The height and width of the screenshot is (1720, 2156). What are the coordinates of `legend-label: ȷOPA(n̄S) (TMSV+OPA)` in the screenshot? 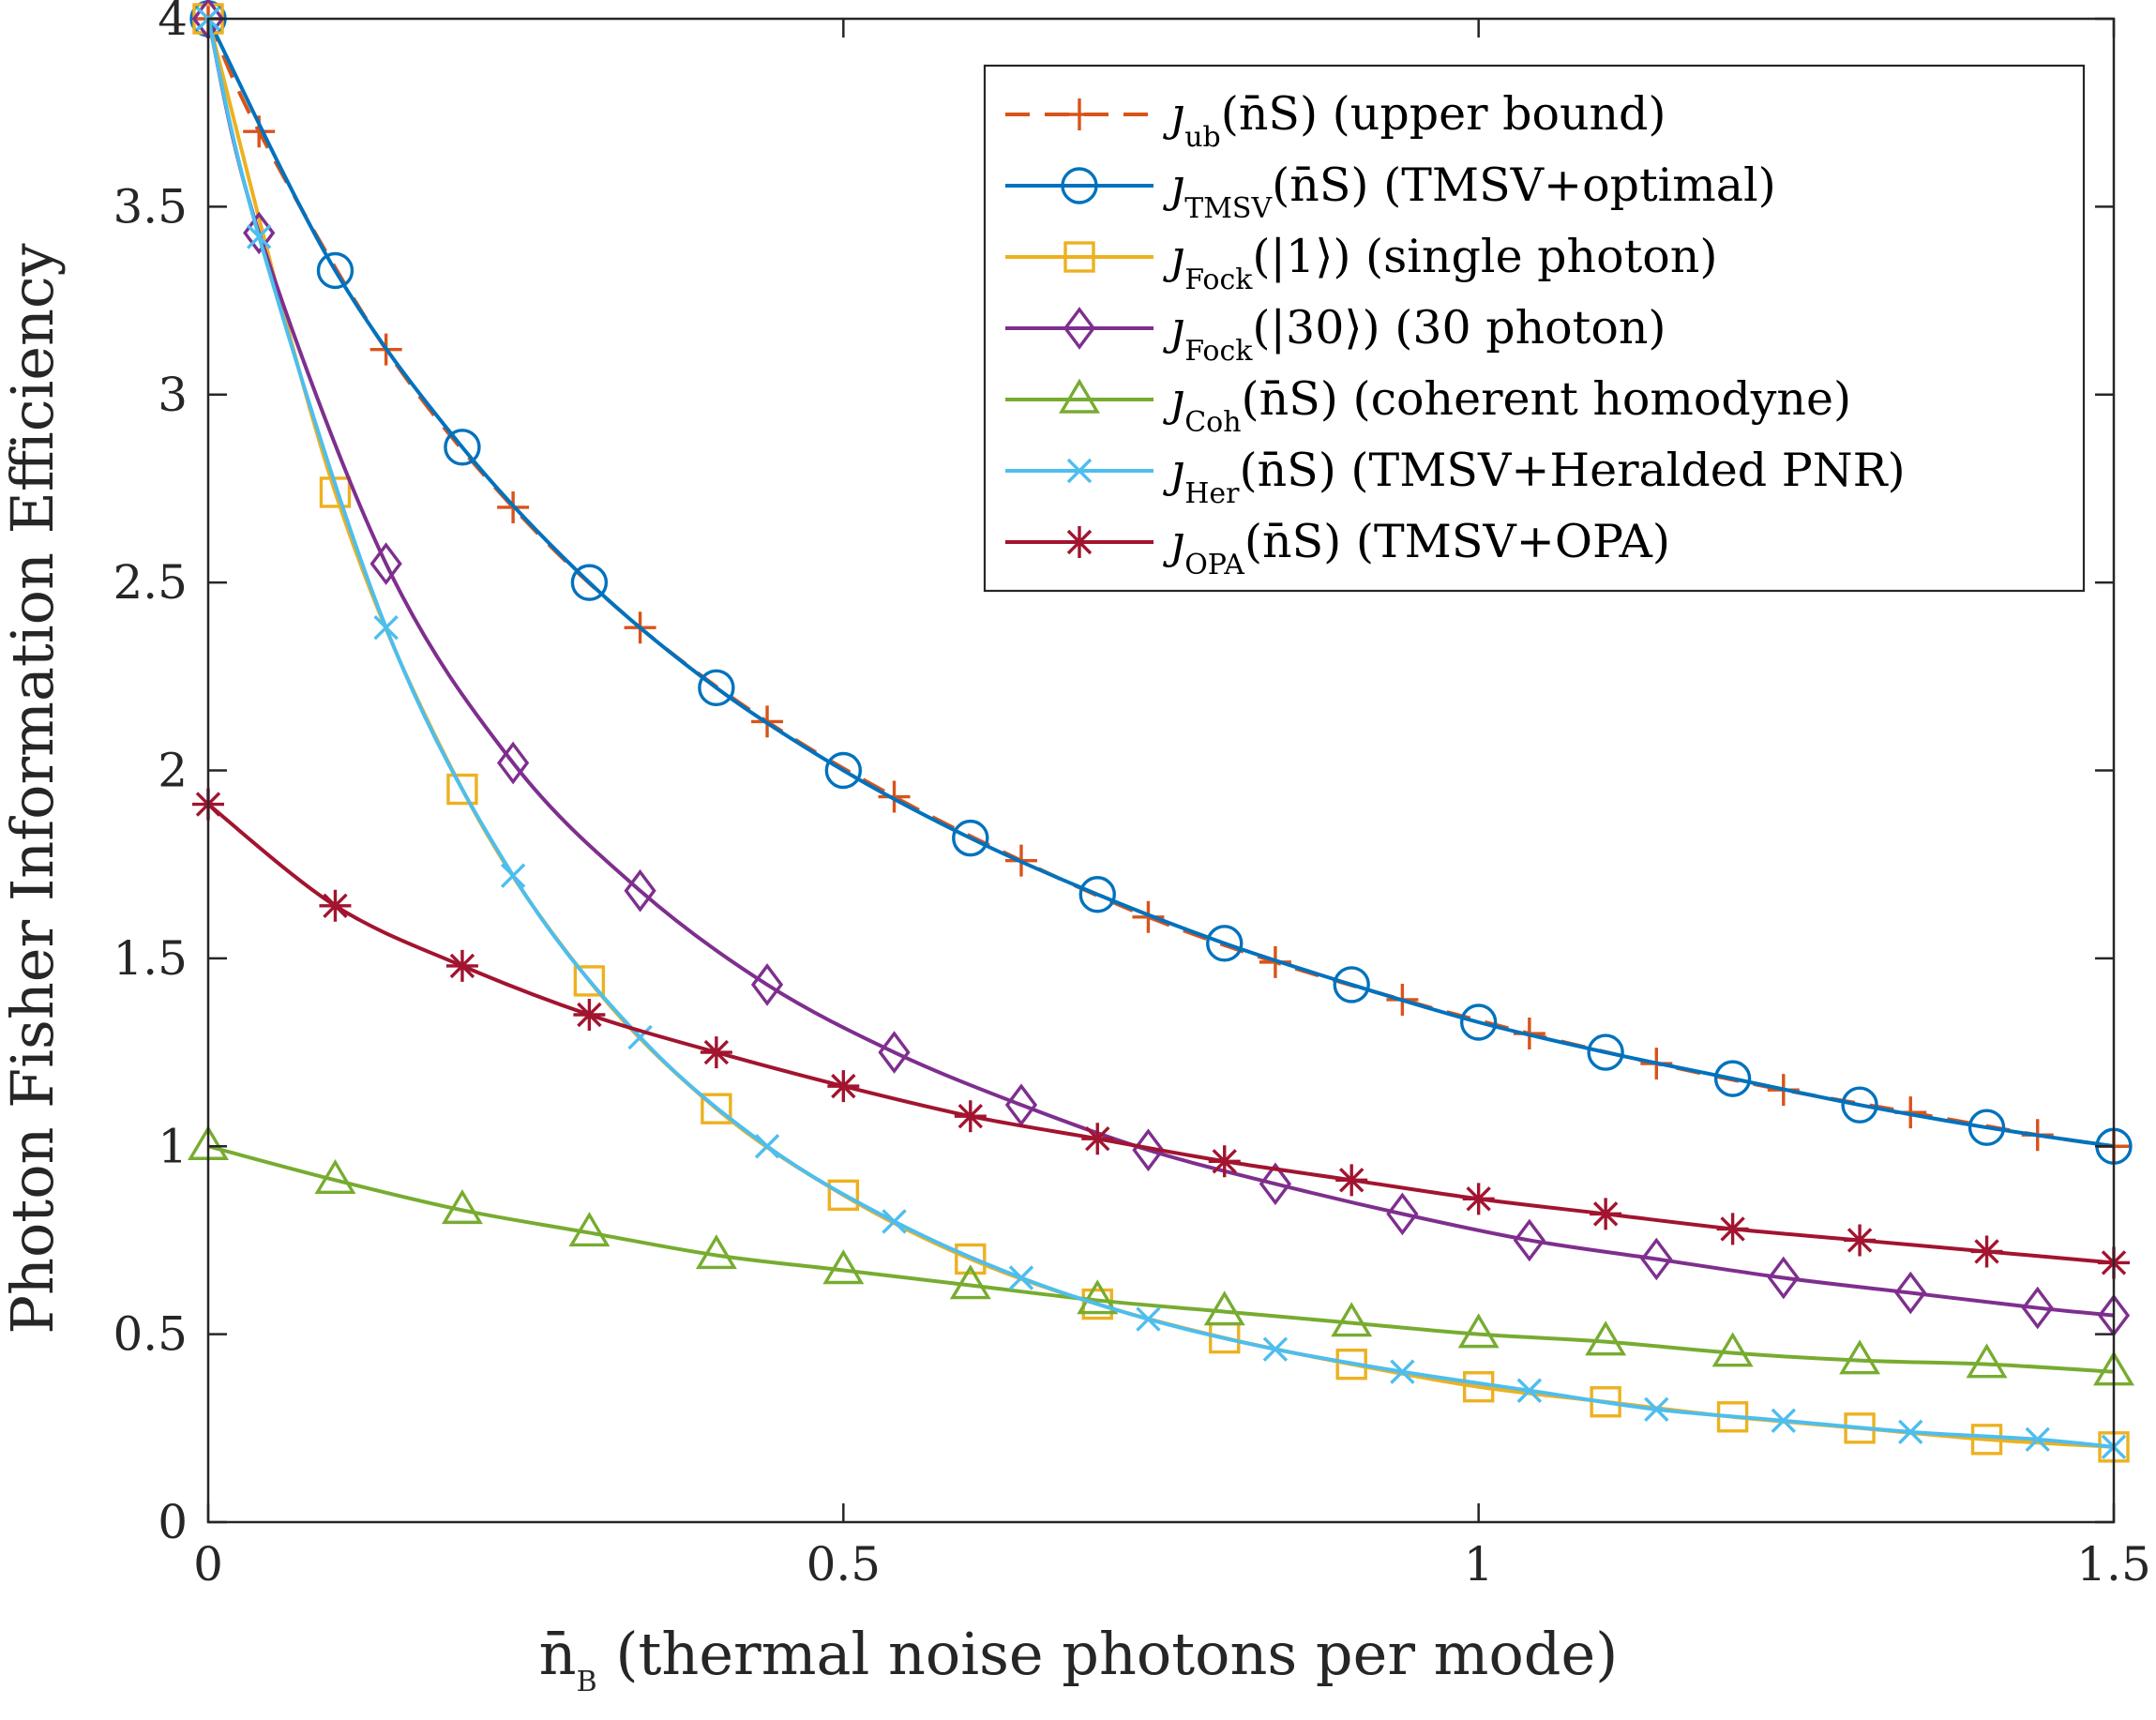 It's located at (1416, 548).